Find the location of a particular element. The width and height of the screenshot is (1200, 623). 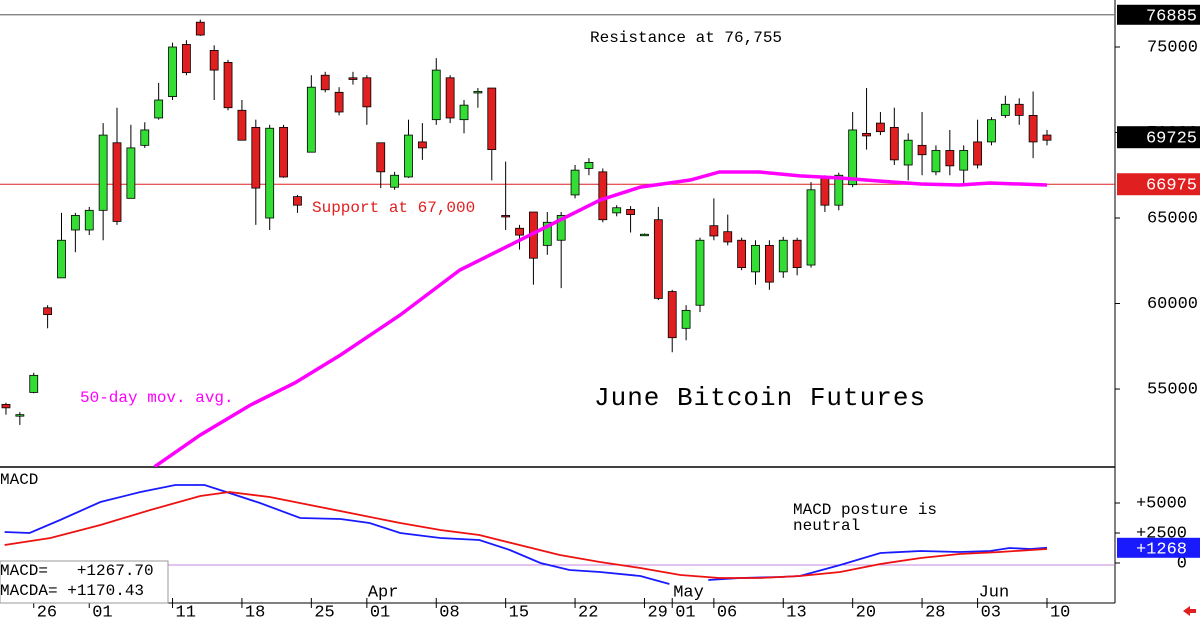

readout-box is located at coordinates (84, 582).